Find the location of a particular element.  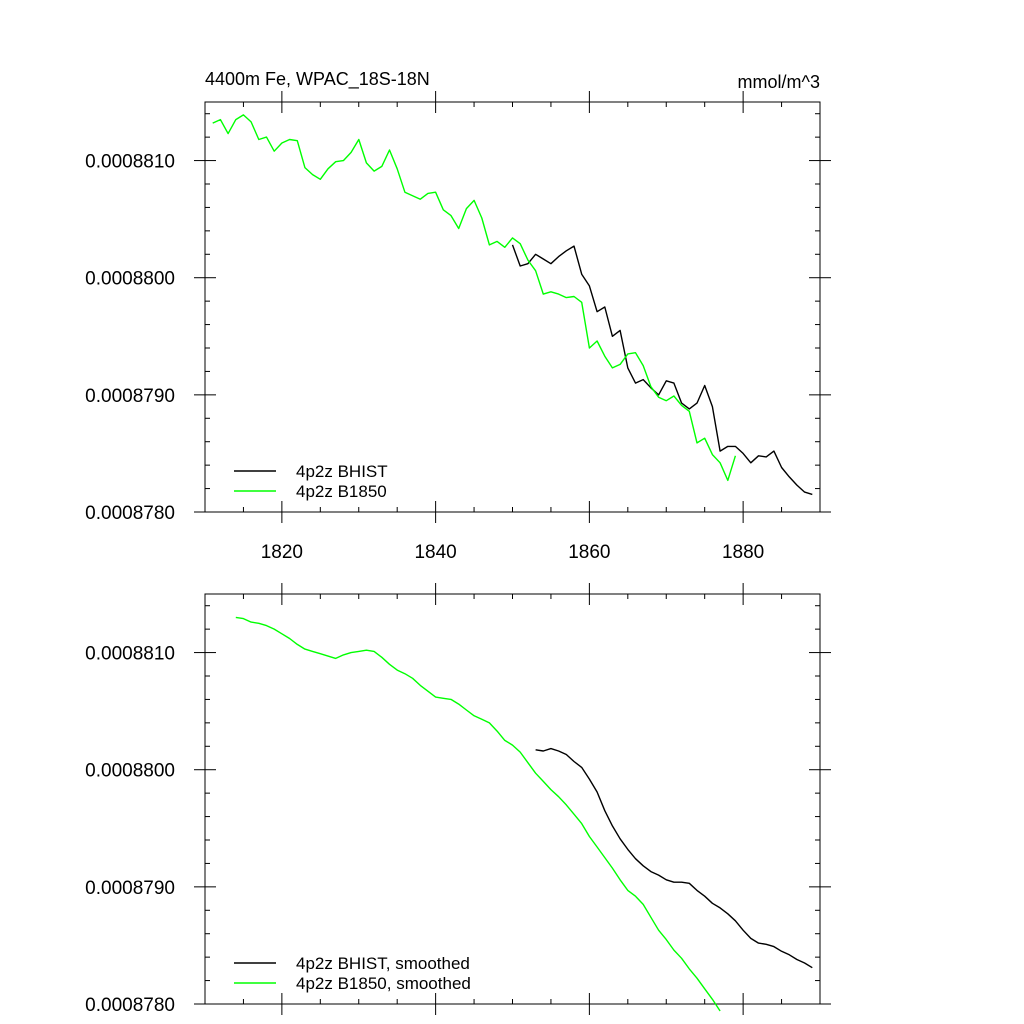

legend-label: 4p2z B1850 is located at coordinates (341, 491).